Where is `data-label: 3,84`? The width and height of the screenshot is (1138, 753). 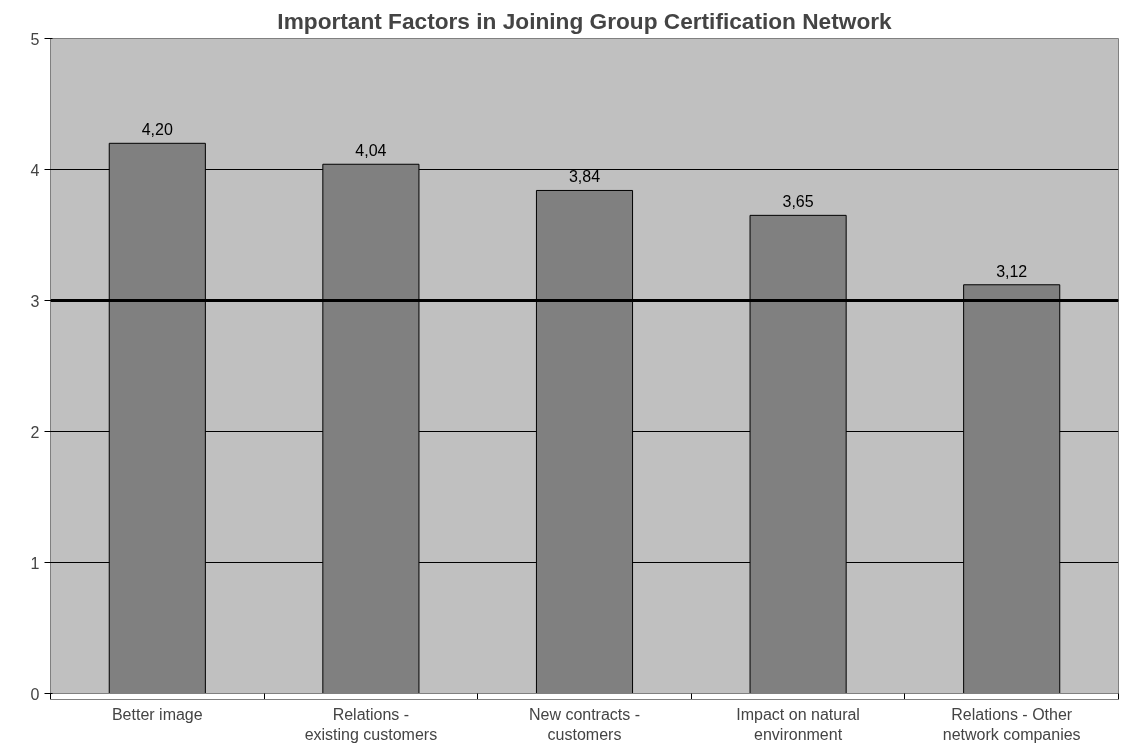
data-label: 3,84 is located at coordinates (584, 177).